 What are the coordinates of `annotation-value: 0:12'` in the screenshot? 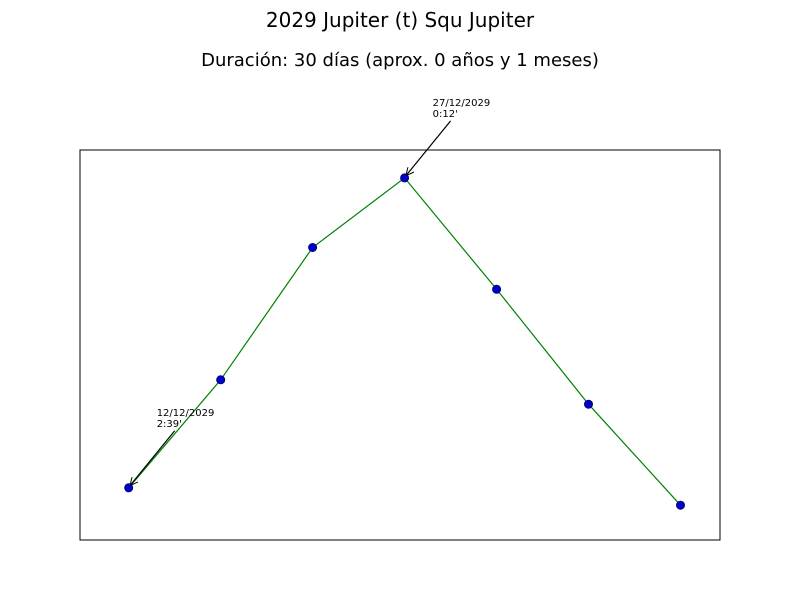 It's located at (445, 114).